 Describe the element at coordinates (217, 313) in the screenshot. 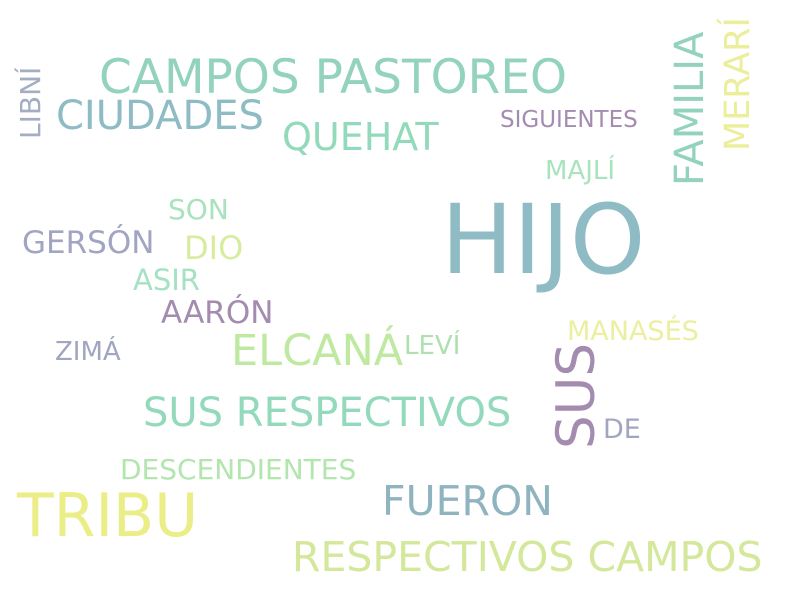

I see `word-aaron: AARÓN` at that location.